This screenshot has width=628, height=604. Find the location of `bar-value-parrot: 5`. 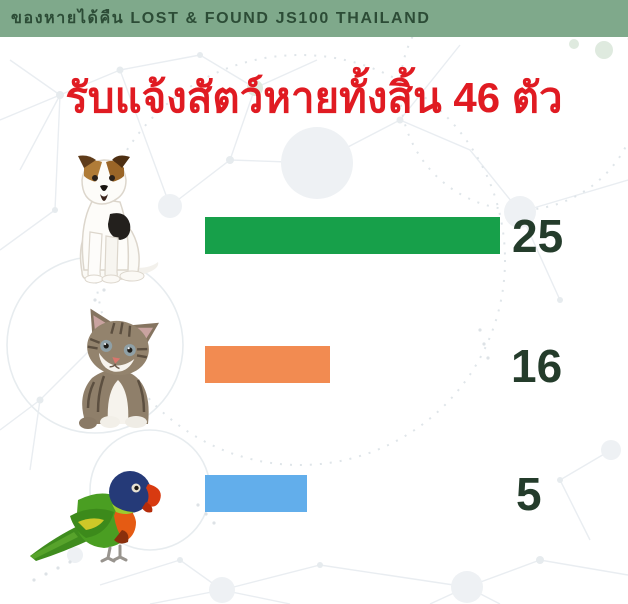

bar-value-parrot: 5 is located at coordinates (529, 494).